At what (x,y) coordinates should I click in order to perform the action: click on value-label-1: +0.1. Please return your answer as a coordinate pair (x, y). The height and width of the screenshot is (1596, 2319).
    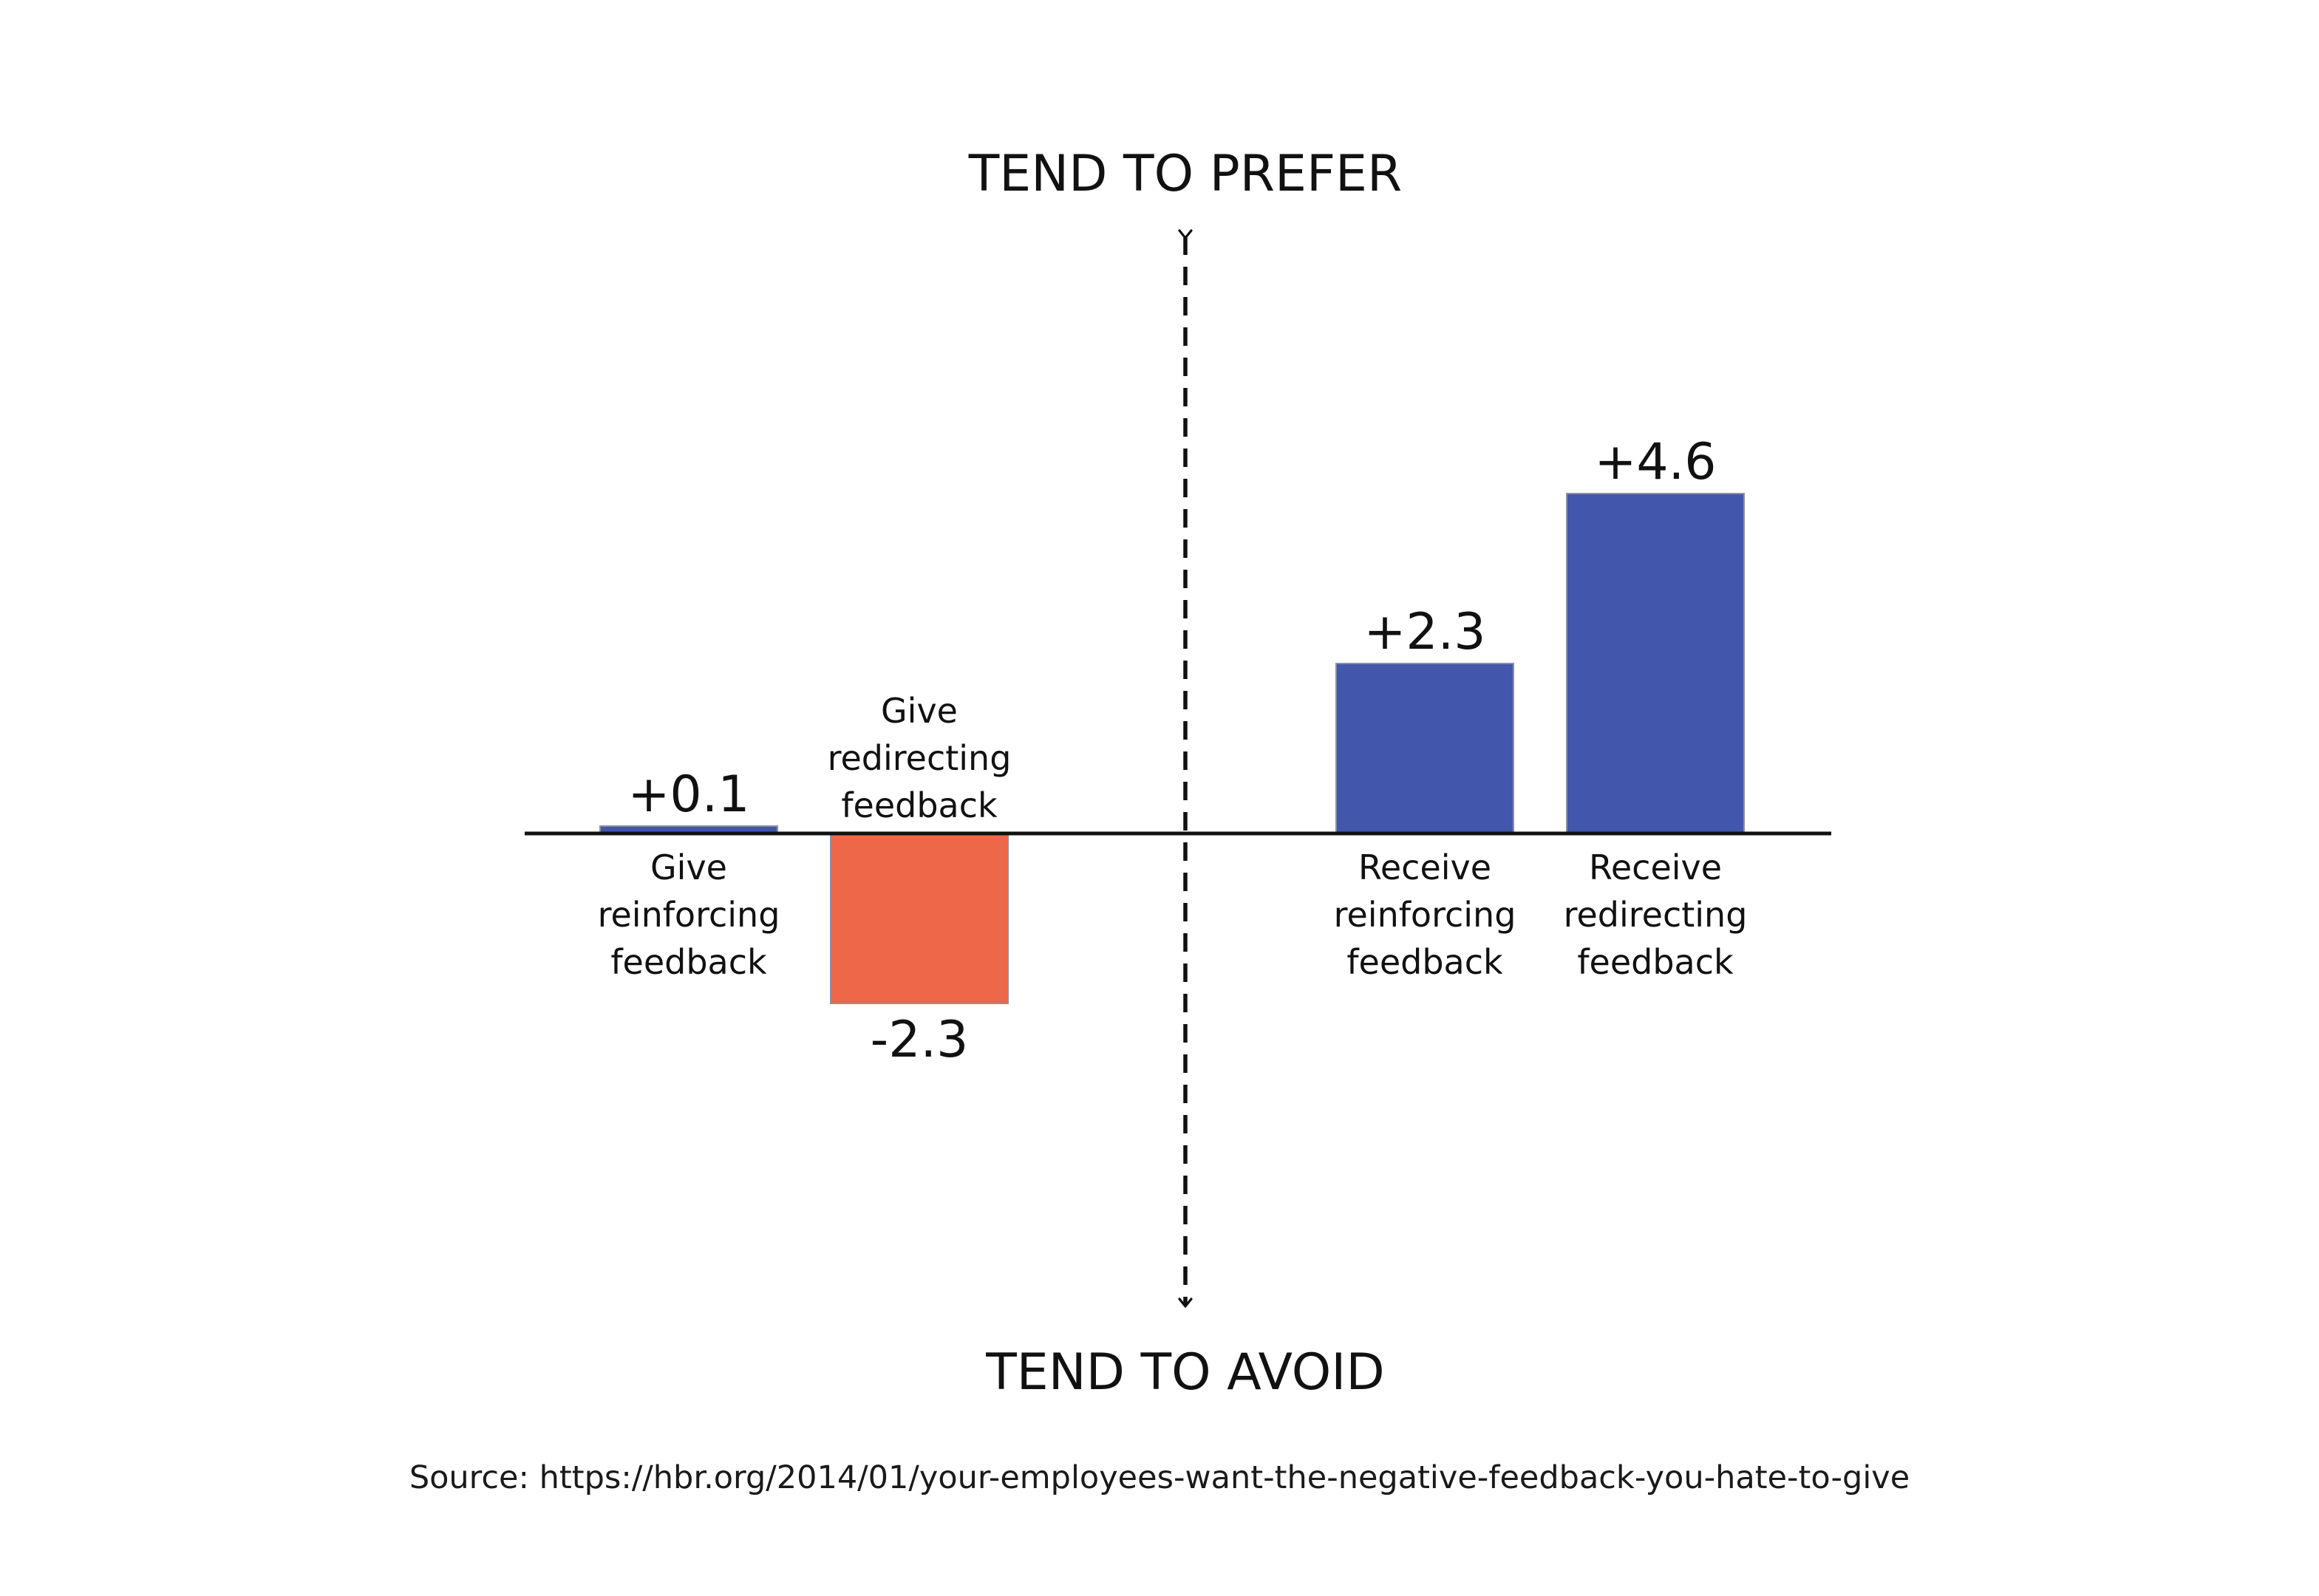
    Looking at the image, I should click on (688, 795).